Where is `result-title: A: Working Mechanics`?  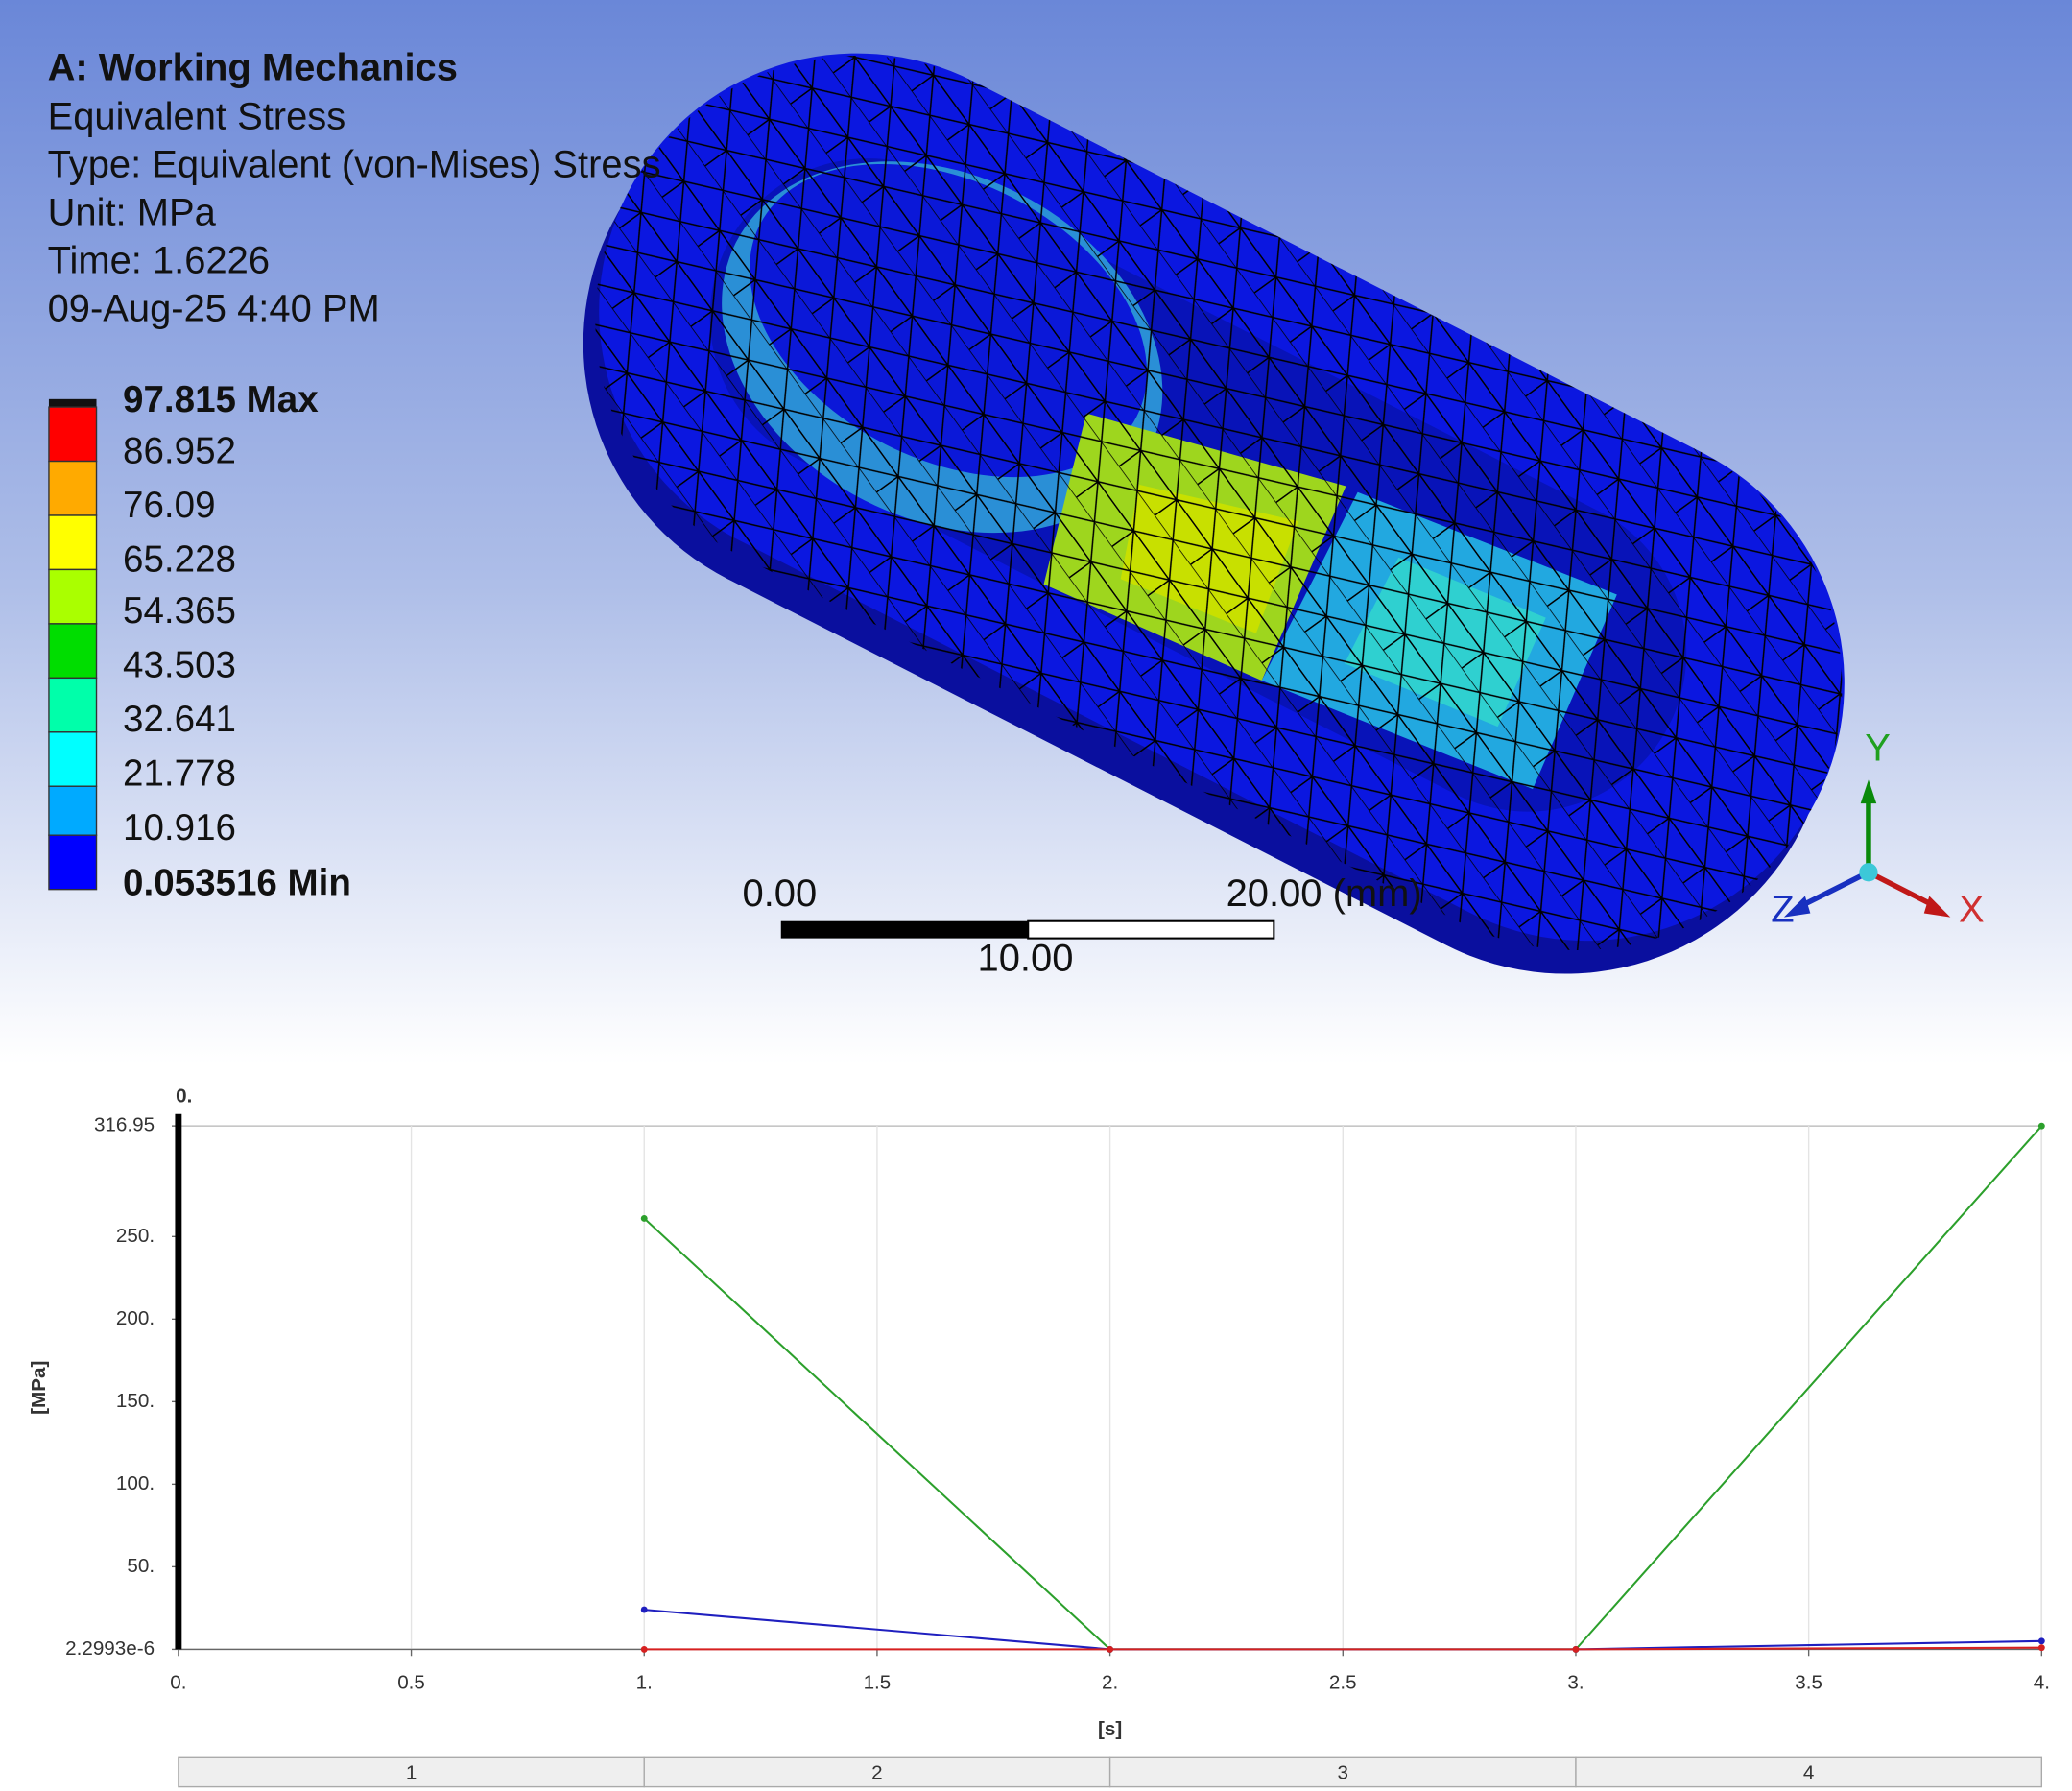 result-title: A: Working Mechanics is located at coordinates (253, 68).